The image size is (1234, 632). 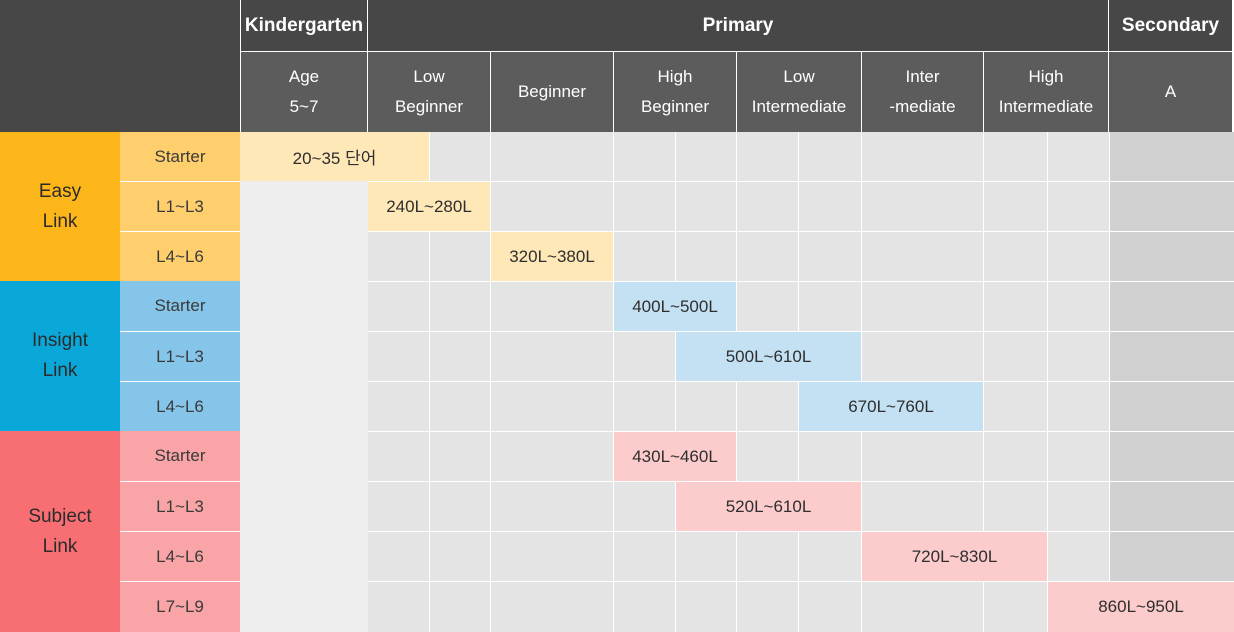 I want to click on column-age-line2: 5~7, so click(x=304, y=106).